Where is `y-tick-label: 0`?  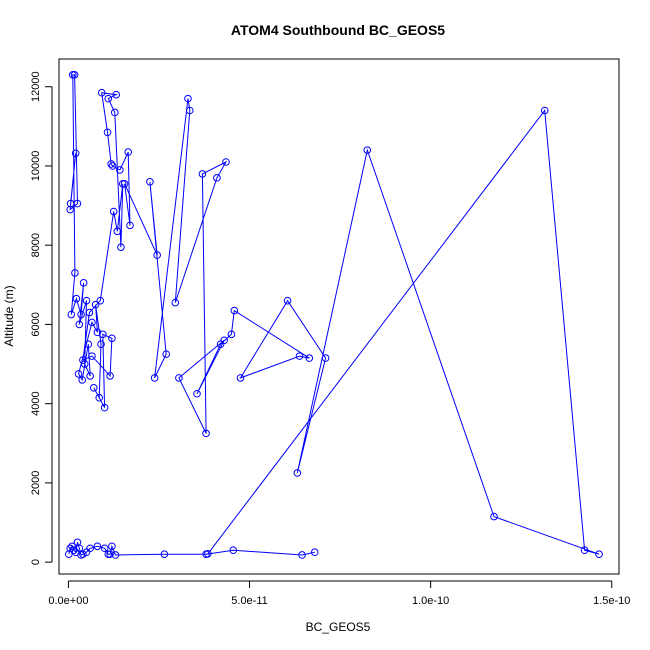
y-tick-label: 0 is located at coordinates (36, 562).